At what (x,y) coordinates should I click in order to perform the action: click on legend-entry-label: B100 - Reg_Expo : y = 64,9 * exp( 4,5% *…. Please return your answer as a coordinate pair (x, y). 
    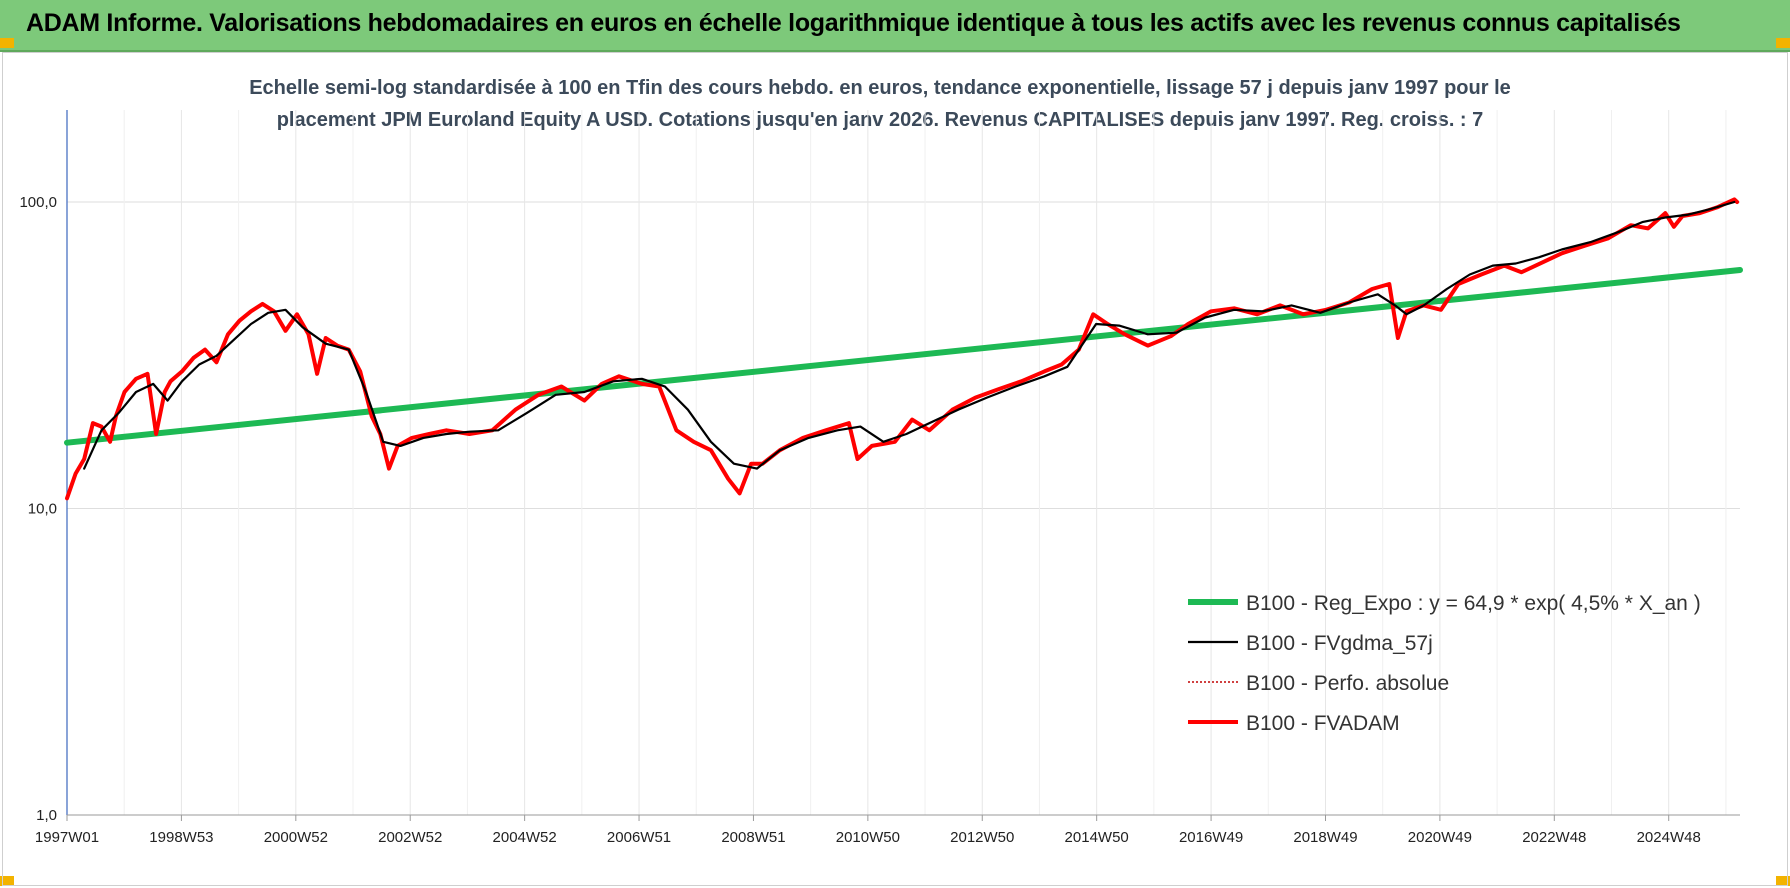
    Looking at the image, I should click on (1473, 603).